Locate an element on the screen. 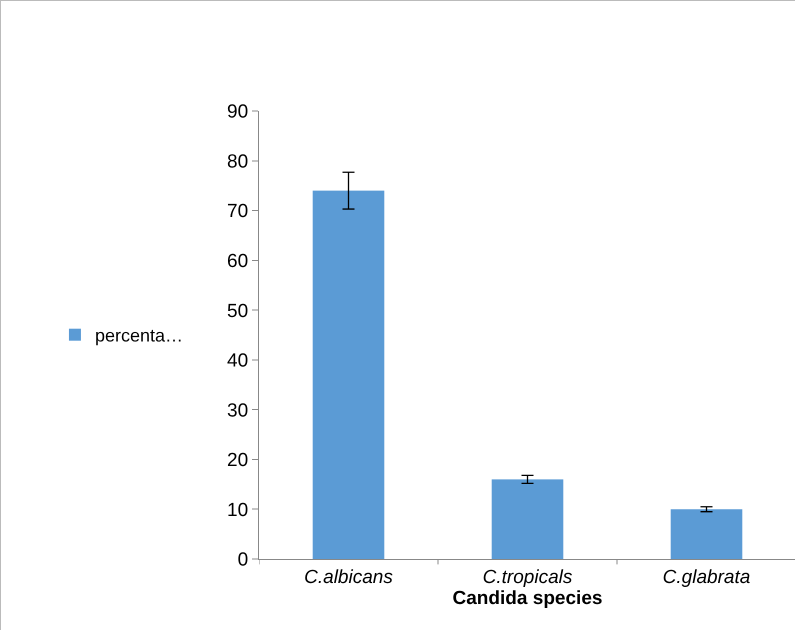 The image size is (795, 630). x-tick-label: C.glabrata is located at coordinates (706, 577).